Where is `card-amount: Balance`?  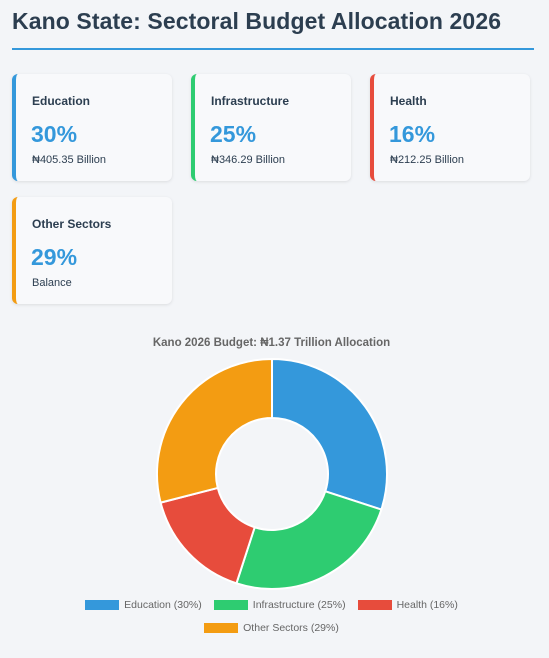 card-amount: Balance is located at coordinates (52, 283).